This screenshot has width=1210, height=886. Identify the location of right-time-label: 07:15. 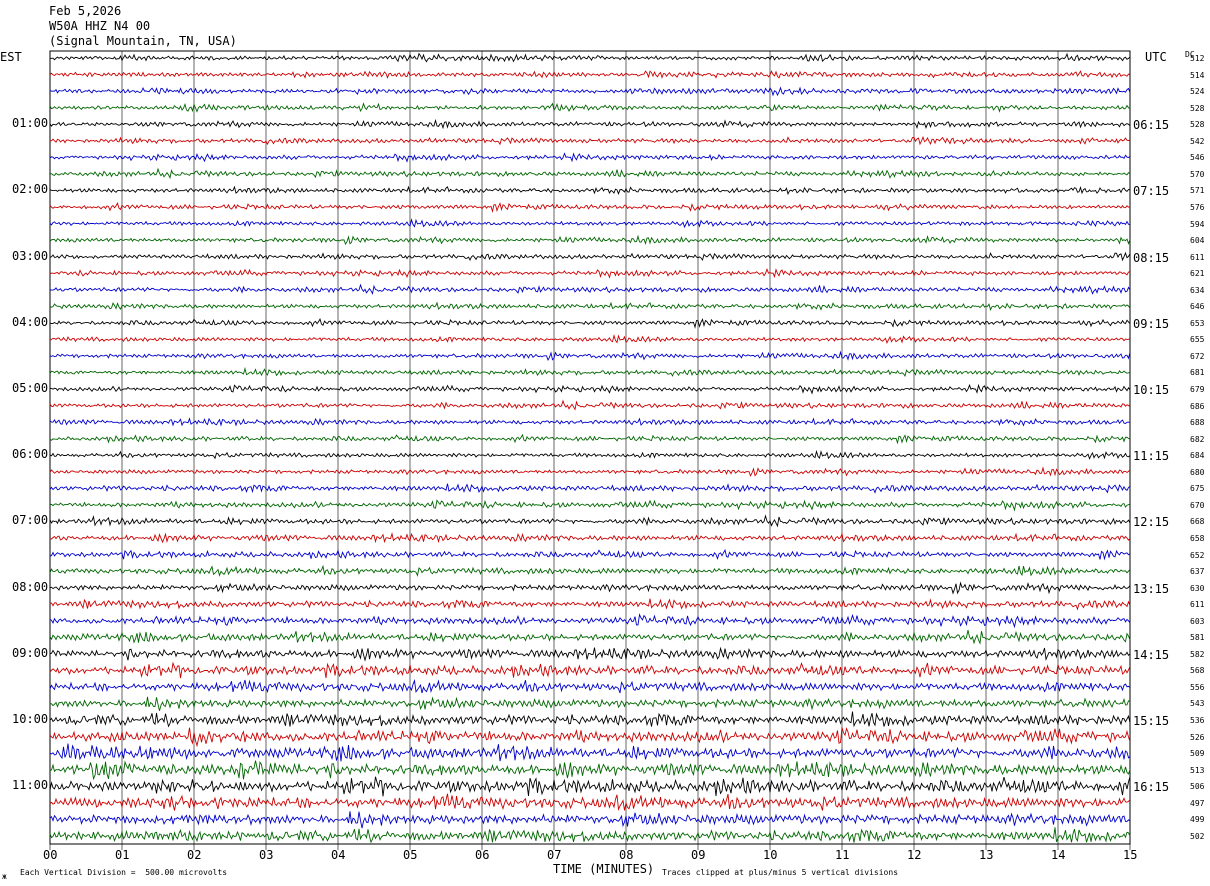
(1151, 191).